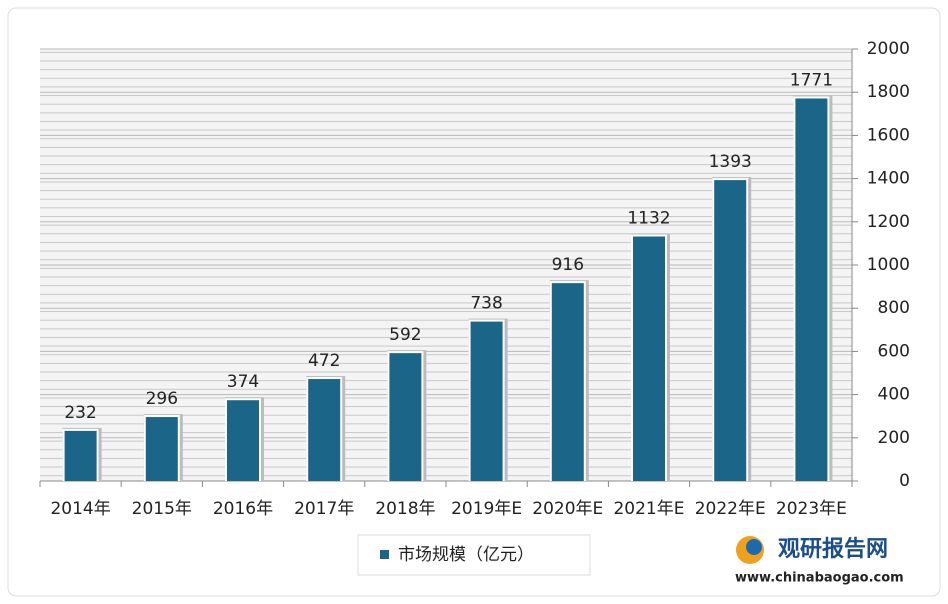  What do you see at coordinates (162, 399) in the screenshot?
I see `value-label: 296` at bounding box center [162, 399].